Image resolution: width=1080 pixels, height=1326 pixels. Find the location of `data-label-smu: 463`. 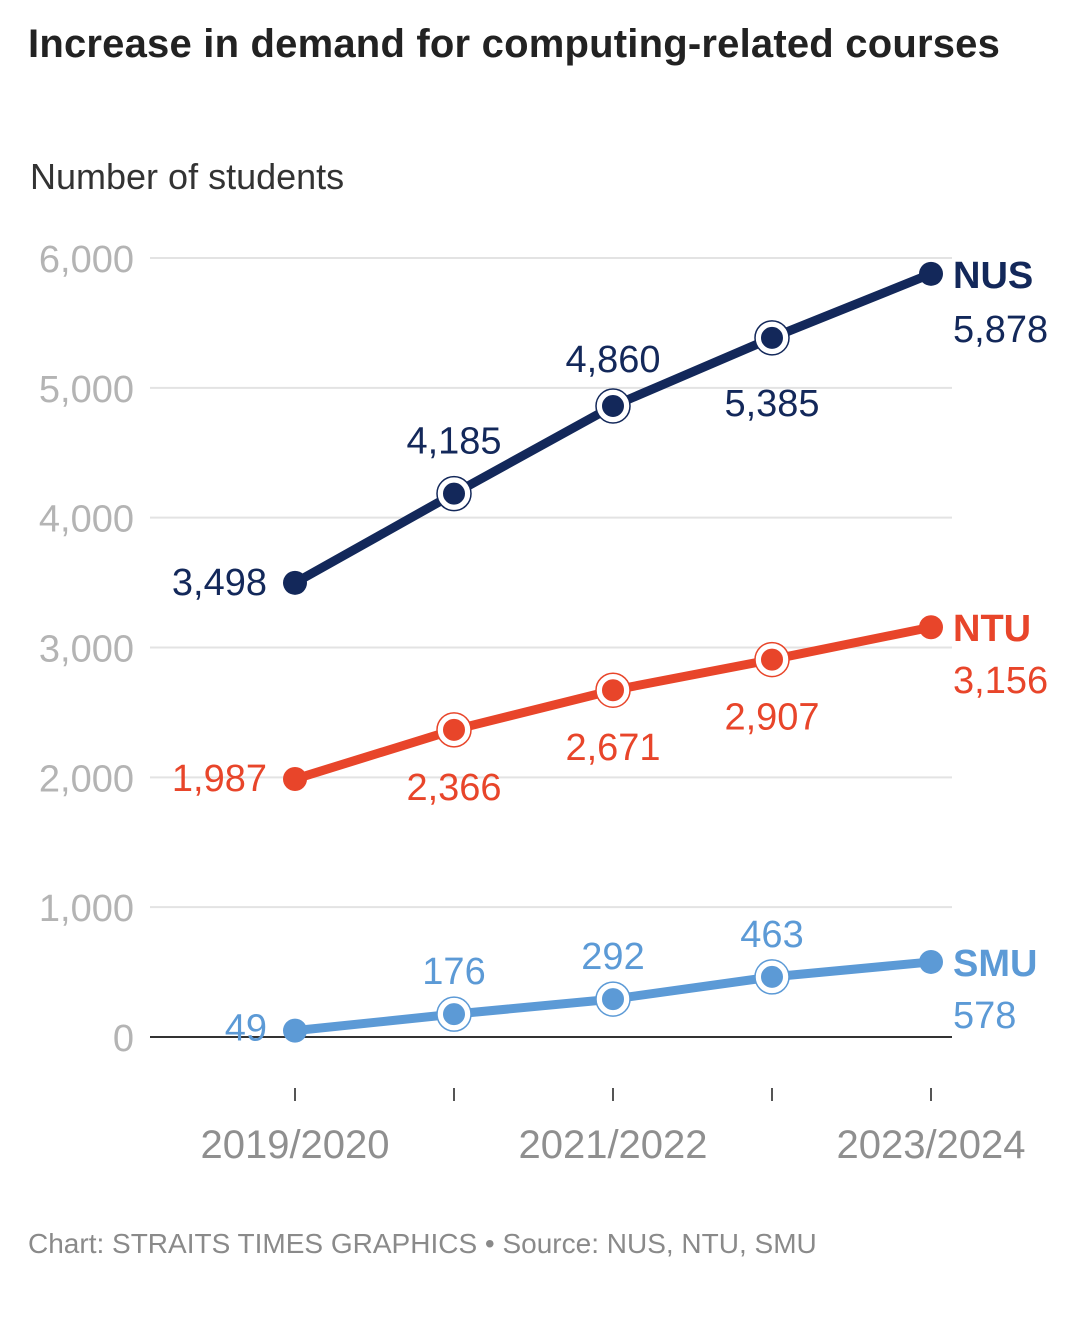

data-label-smu: 463 is located at coordinates (771, 935).